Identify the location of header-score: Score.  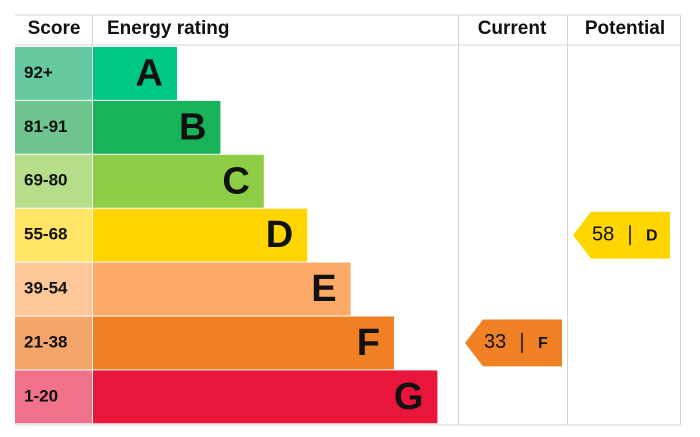
(54, 28).